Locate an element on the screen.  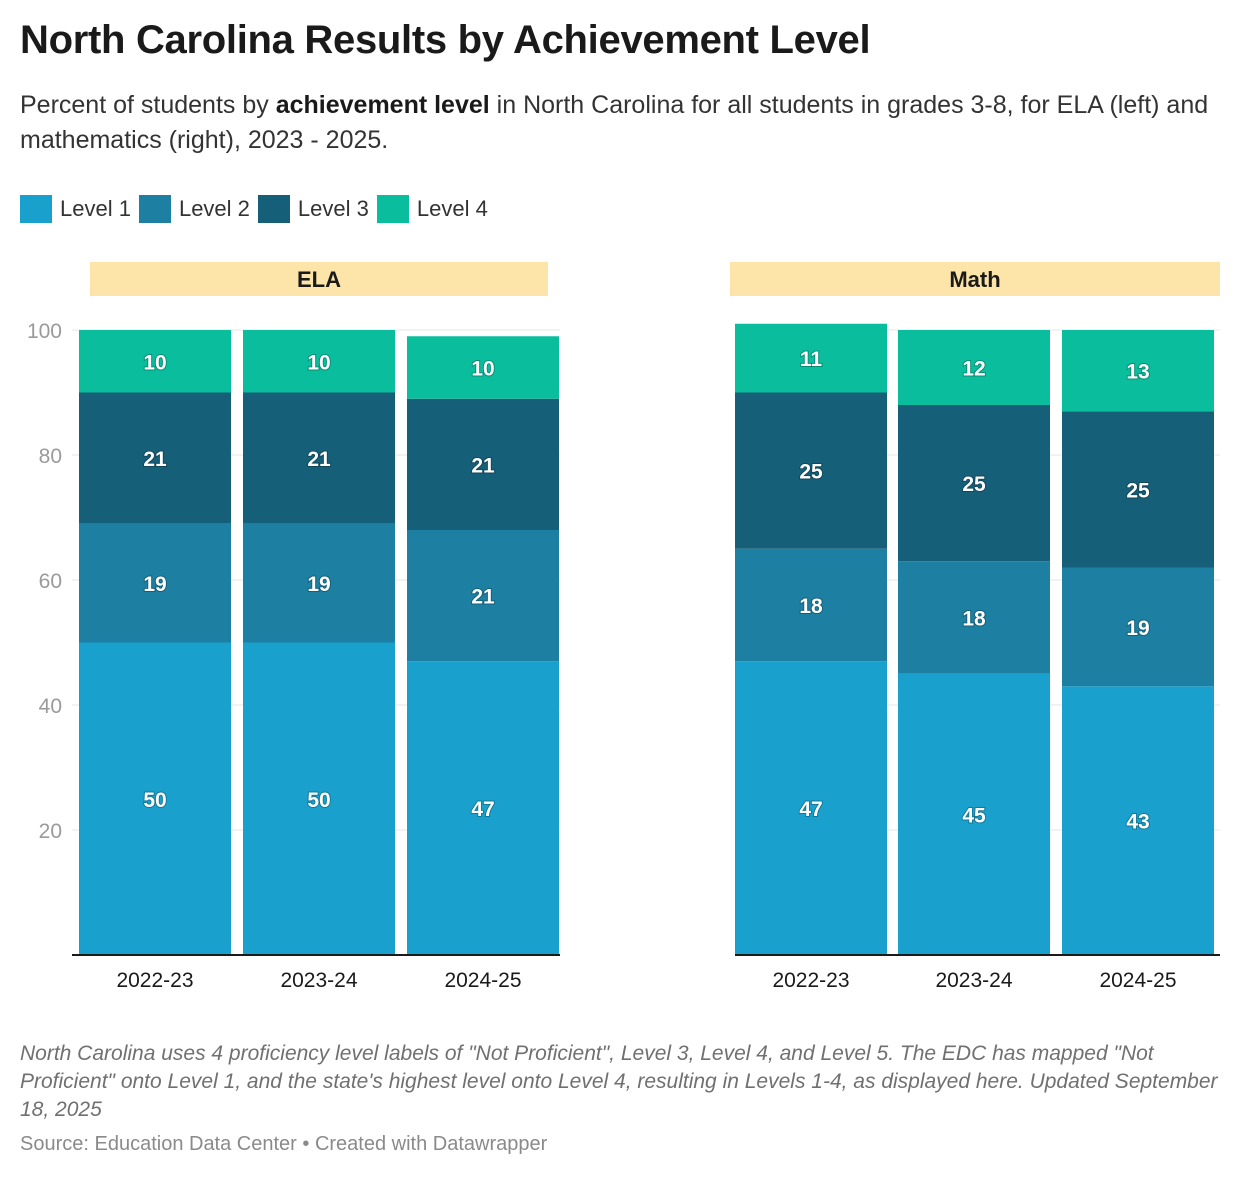
ela-x-tick-label: 2023-24 is located at coordinates (318, 980).